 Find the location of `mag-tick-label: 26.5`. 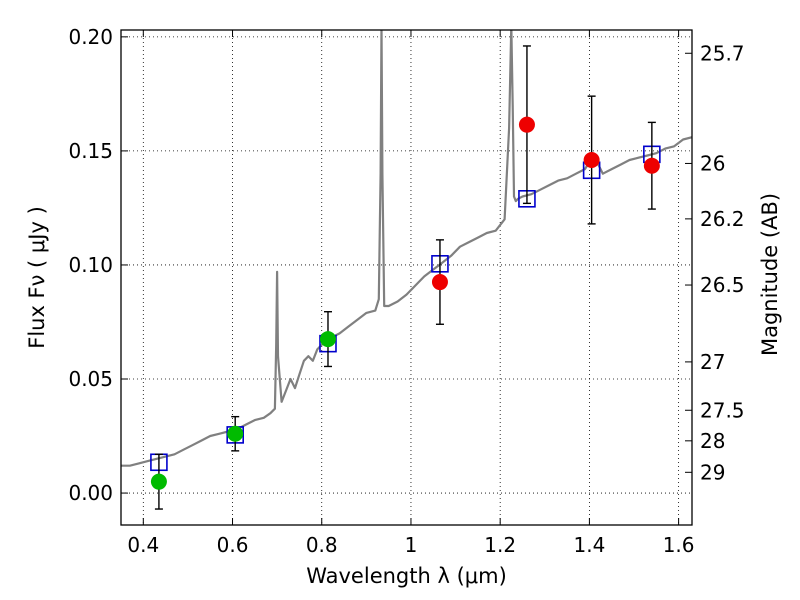

mag-tick-label: 26.5 is located at coordinates (722, 285).